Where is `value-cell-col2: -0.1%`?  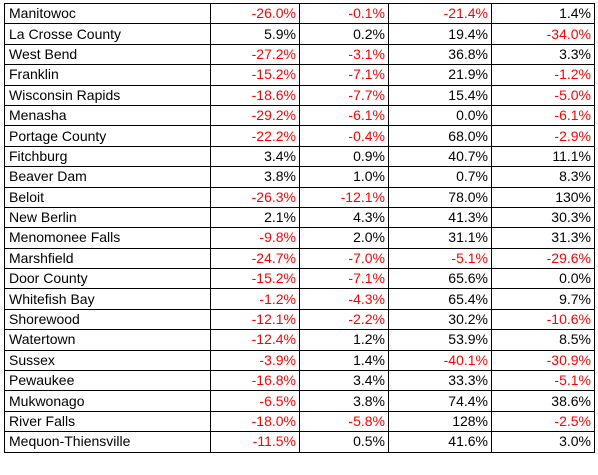
value-cell-col2: -0.1% is located at coordinates (344, 13).